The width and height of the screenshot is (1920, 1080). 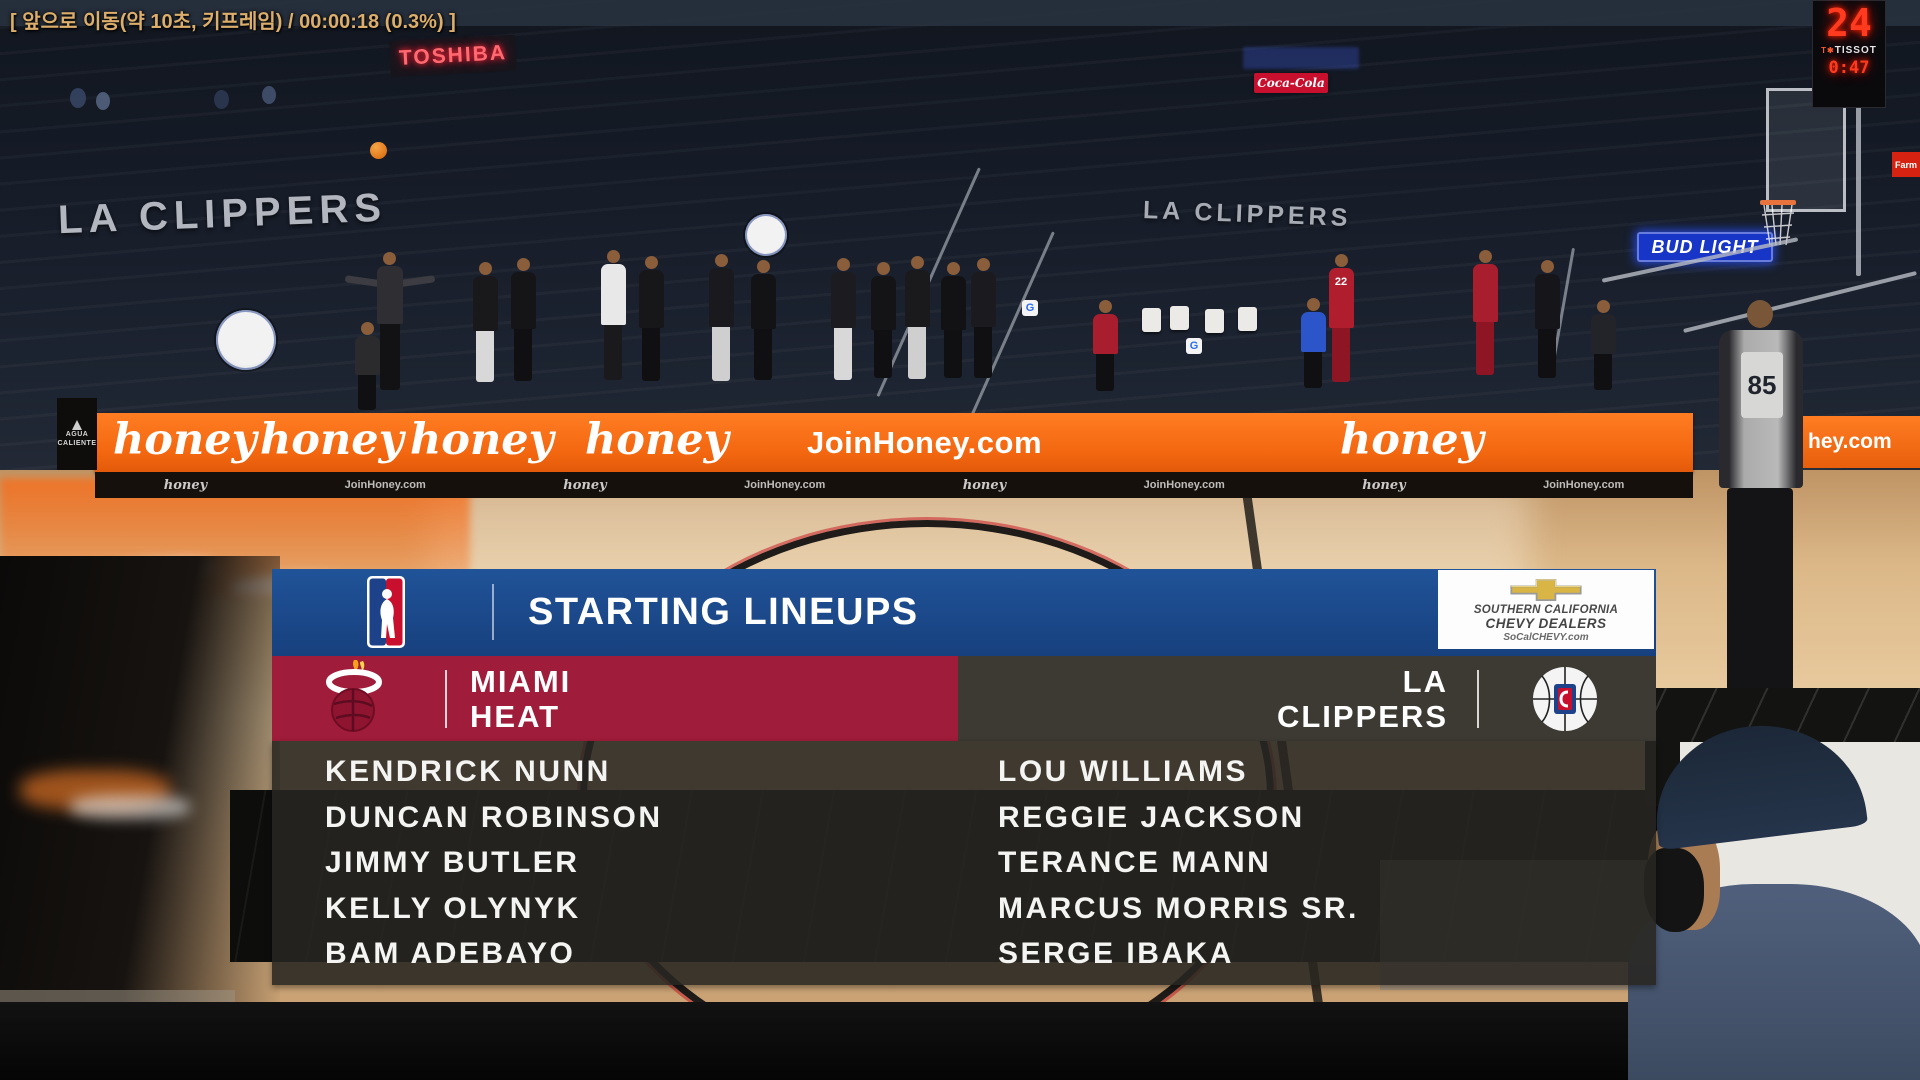 I want to click on coca-cola-sign: Coca-Cola, so click(x=1291, y=83).